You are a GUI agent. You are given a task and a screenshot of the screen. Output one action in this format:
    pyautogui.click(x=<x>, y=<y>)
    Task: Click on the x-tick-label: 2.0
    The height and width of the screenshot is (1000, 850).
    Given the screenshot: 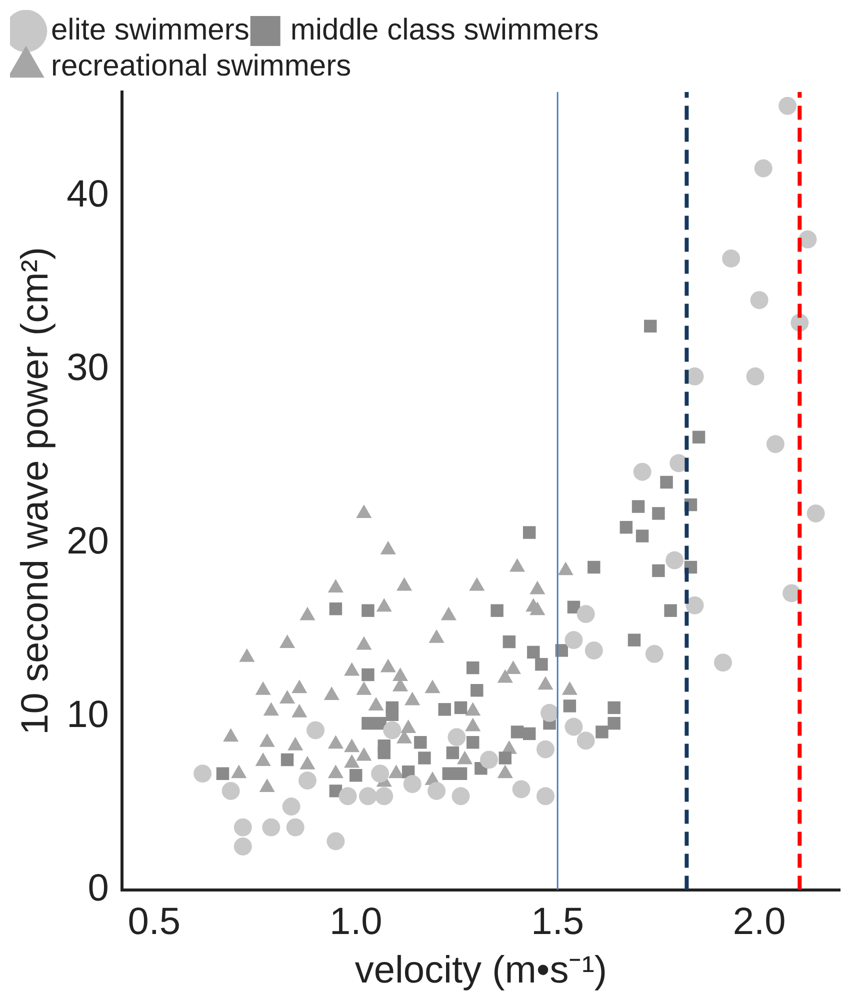 What is the action you would take?
    pyautogui.click(x=759, y=922)
    